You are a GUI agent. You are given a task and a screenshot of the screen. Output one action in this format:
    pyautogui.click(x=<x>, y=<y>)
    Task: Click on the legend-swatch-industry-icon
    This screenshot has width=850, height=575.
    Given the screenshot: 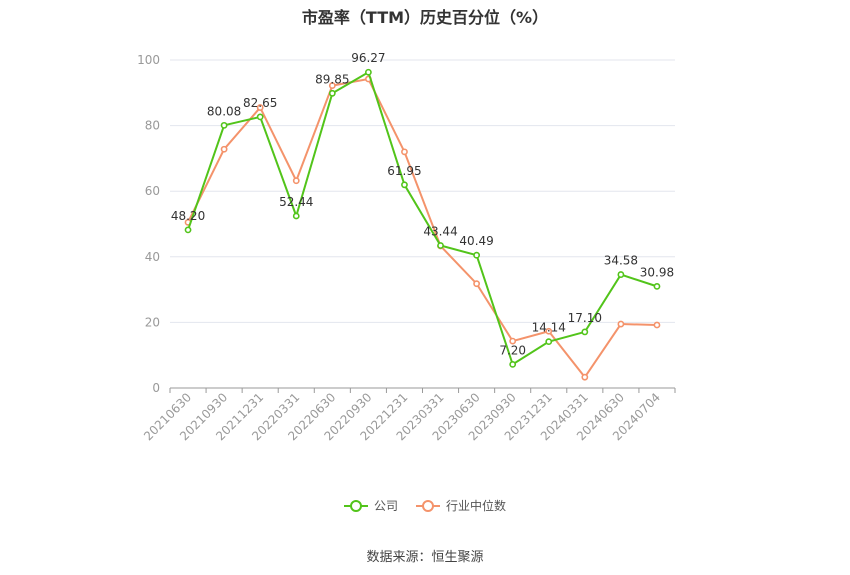 What is the action you would take?
    pyautogui.click(x=428, y=505)
    